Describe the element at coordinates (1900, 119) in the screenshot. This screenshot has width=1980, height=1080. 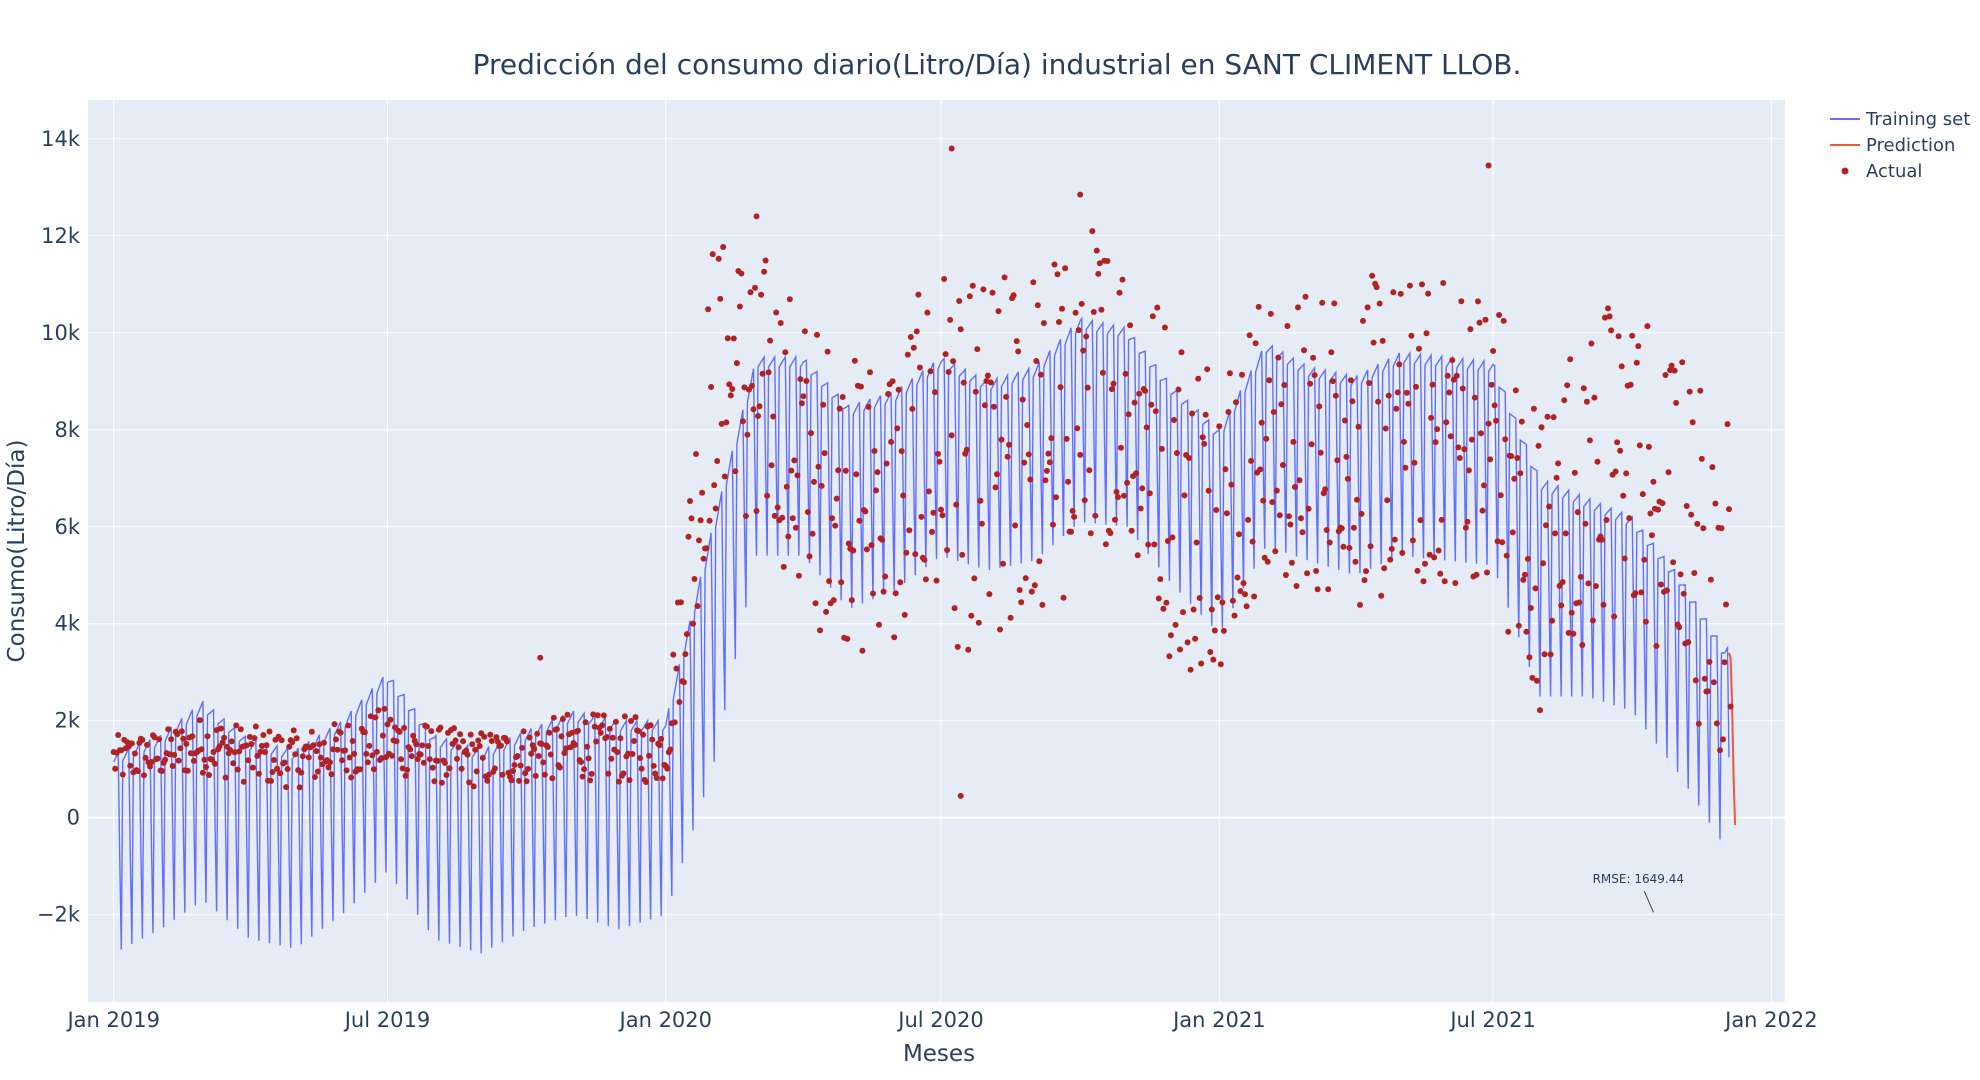
I see `legend-item-training: Training set` at that location.